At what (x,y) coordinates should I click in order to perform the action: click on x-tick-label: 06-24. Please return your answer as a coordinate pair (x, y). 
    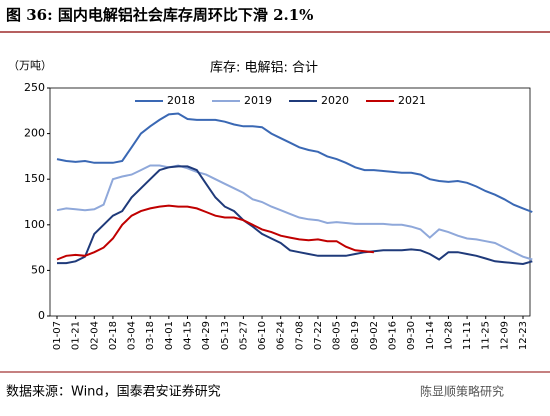
    Looking at the image, I should click on (281, 335).